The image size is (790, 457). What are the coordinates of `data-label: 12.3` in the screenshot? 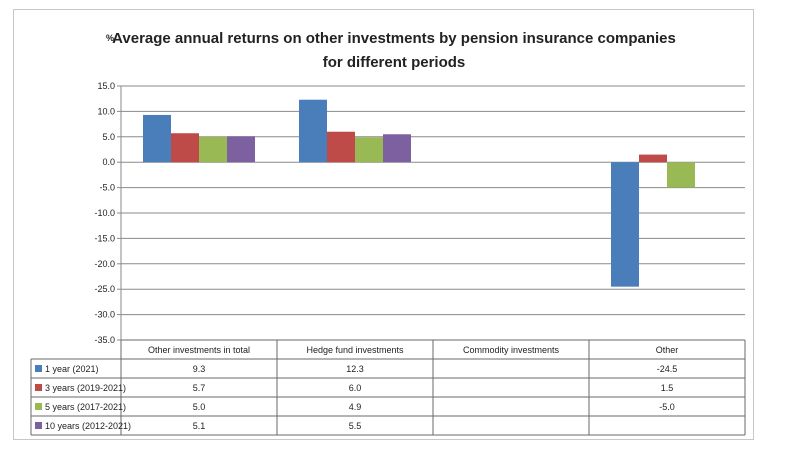 It's located at (355, 369).